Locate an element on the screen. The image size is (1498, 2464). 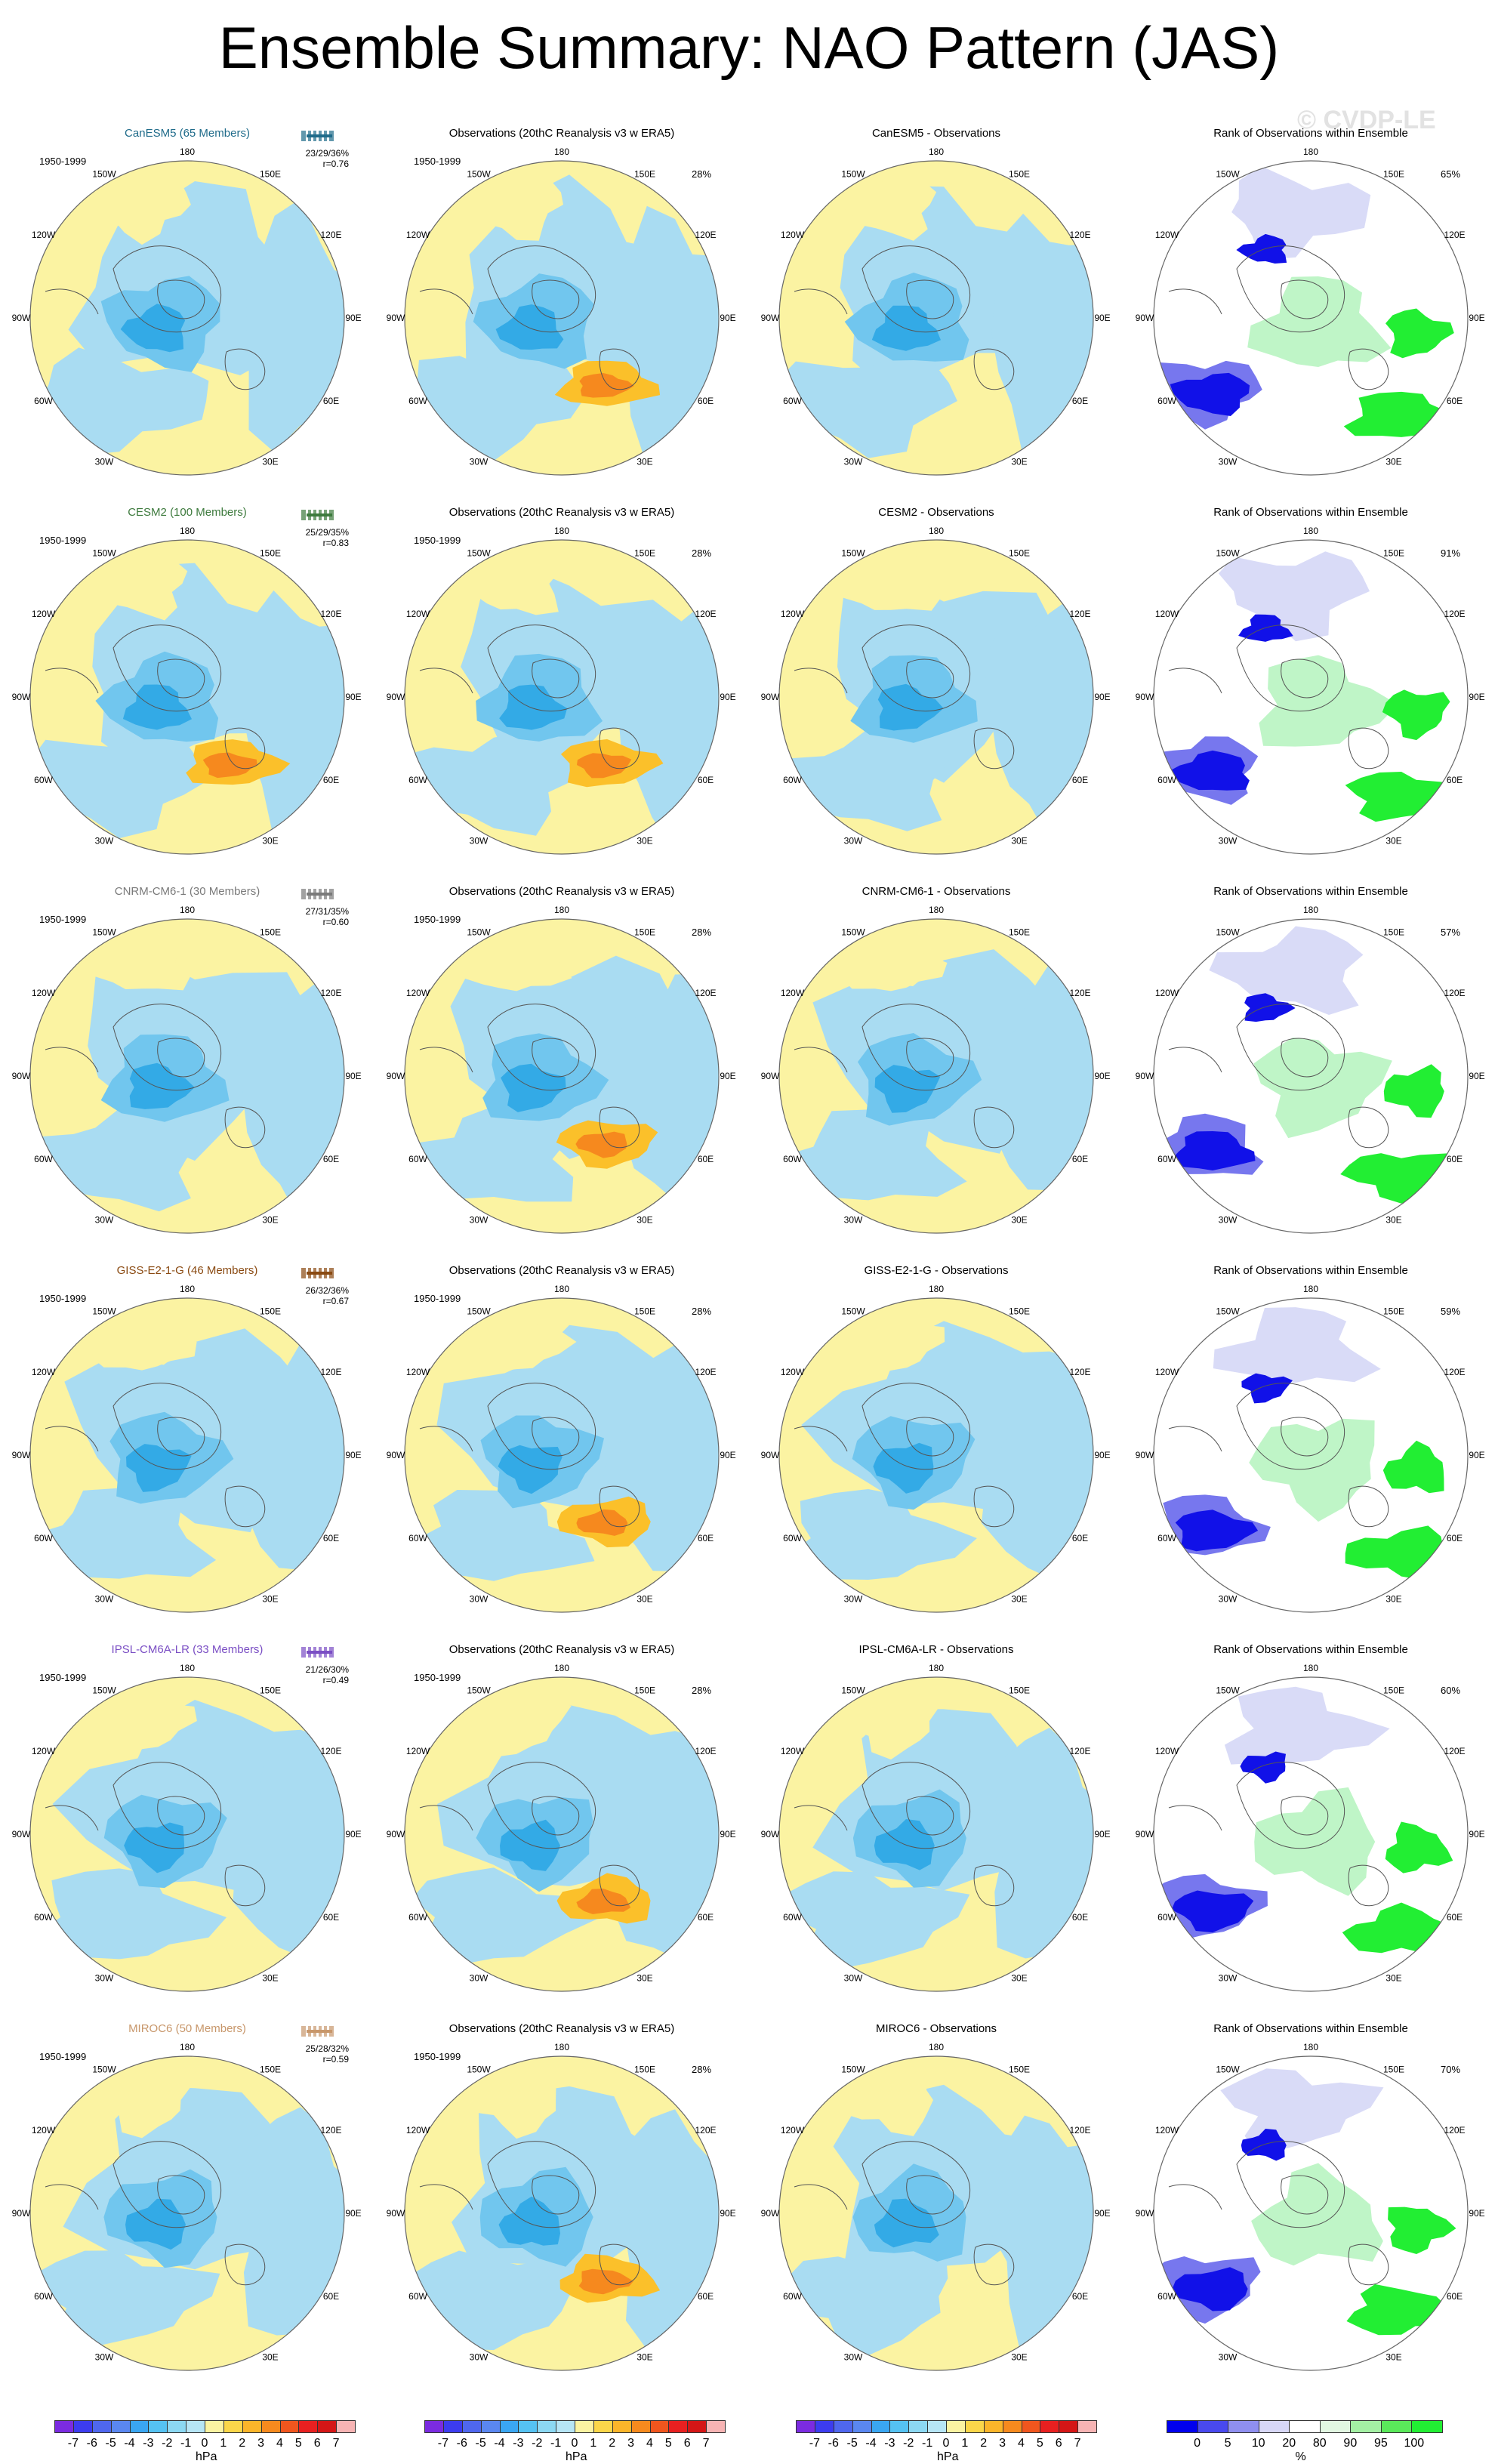
page-title: Ensemble Summary: NAO Pattern (JAS) is located at coordinates (749, 47).